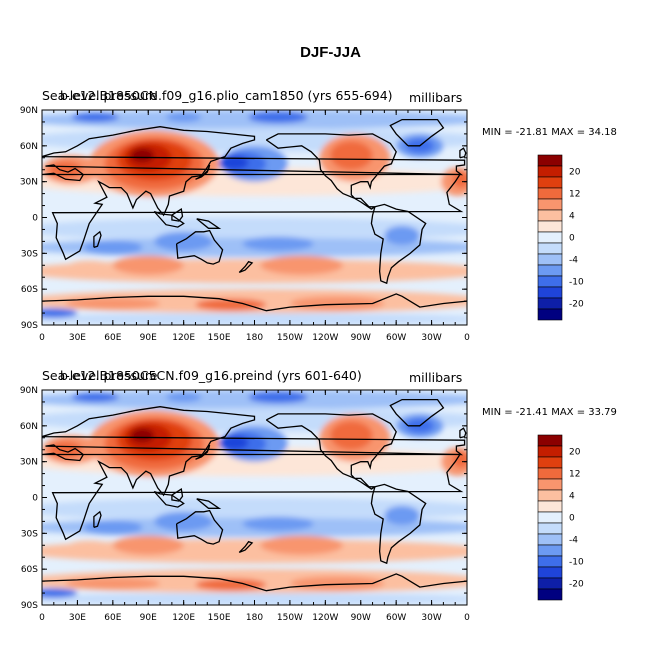 The image size is (661, 660). I want to click on lon-label: 60W, so click(396, 618).